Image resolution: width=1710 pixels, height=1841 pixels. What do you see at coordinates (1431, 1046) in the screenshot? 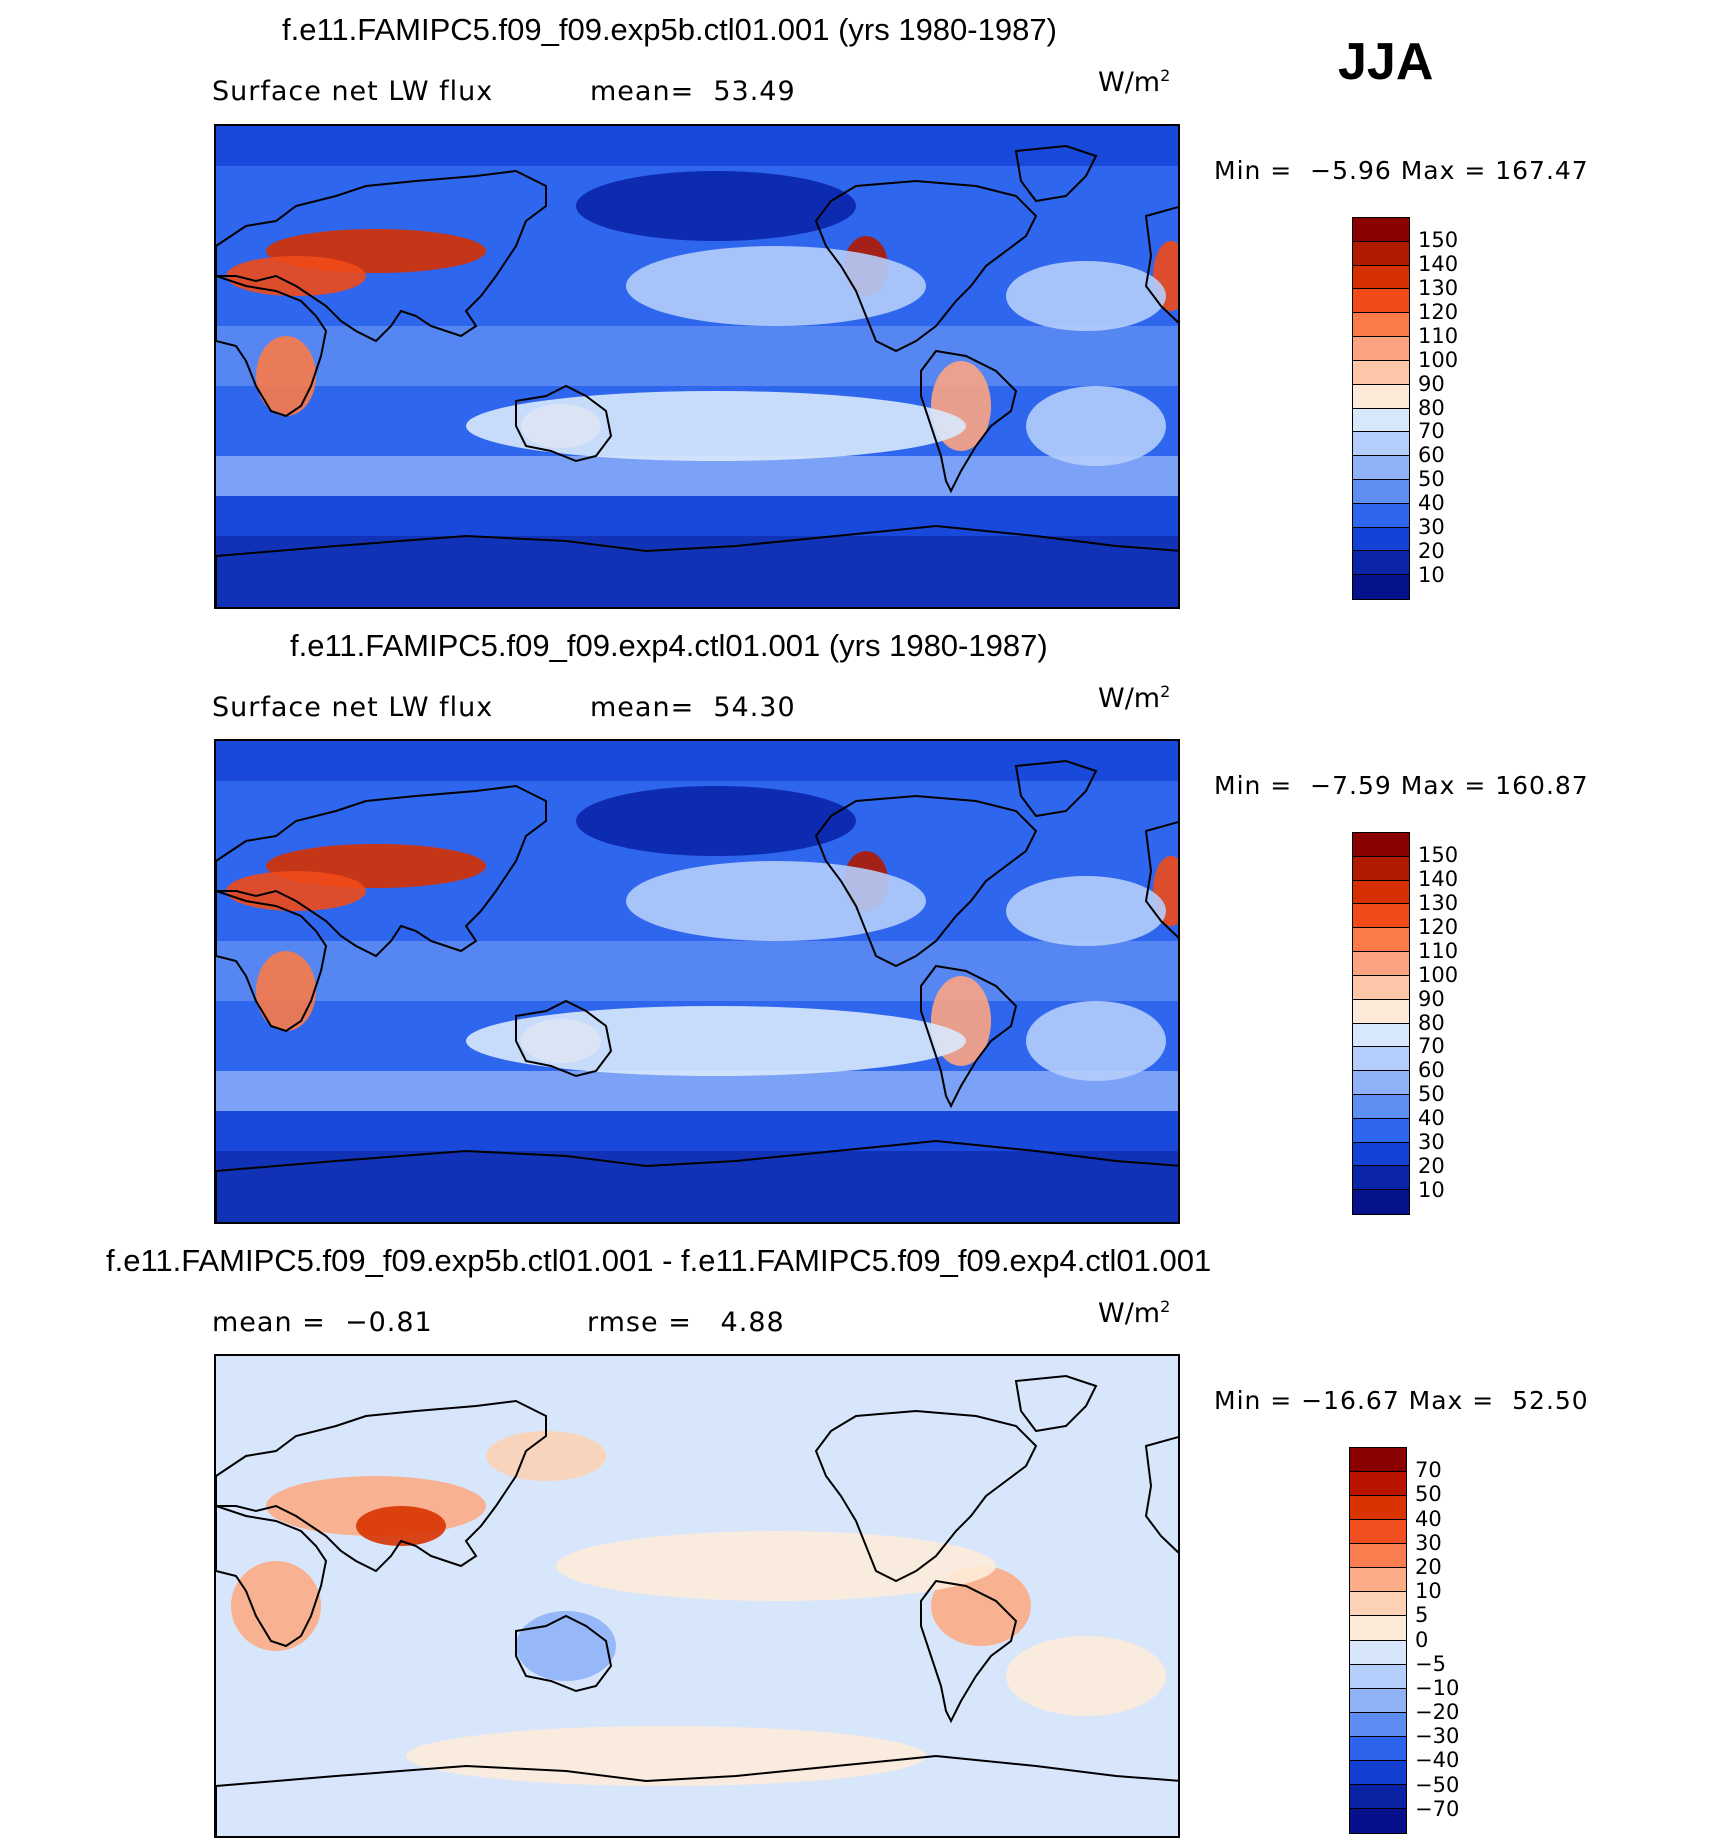
I see `colorbar-tick-label: 70` at bounding box center [1431, 1046].